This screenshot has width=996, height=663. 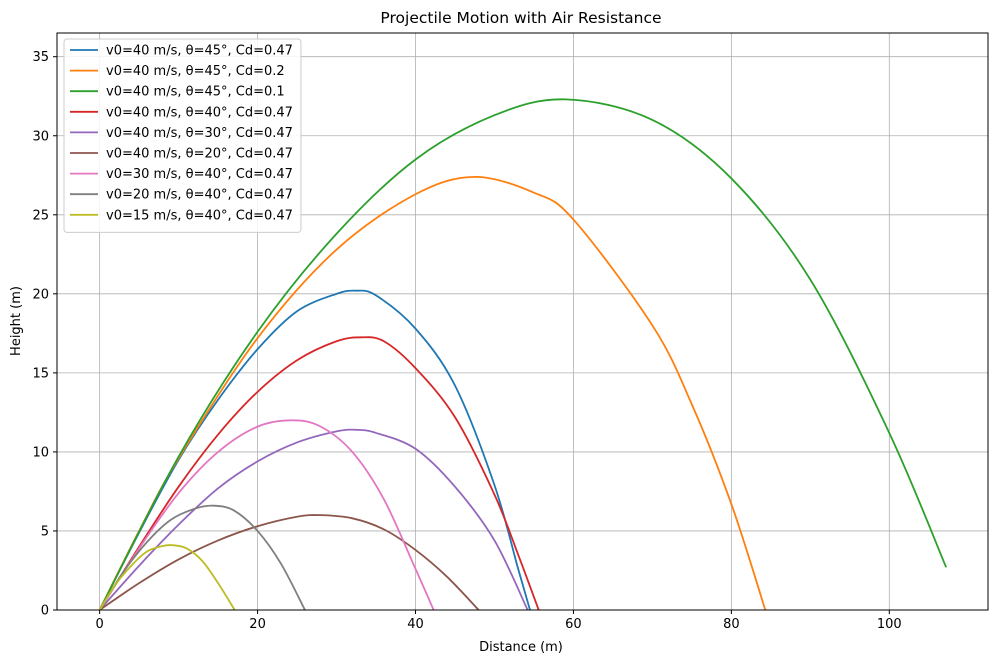 What do you see at coordinates (195, 92) in the screenshot?
I see `legend-label: v0=40 m/s, θ=45°, Cd=0.1` at bounding box center [195, 92].